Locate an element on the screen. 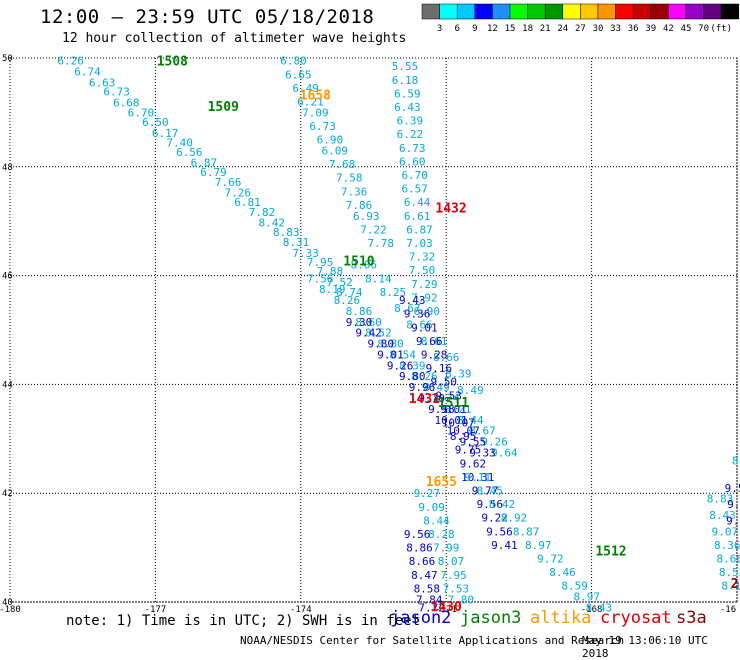 The height and width of the screenshot is (660, 740). color-scale-legend: 3 6 9 12 15 18 21 24 27 30 33 36 39 42 45 70 (ft) is located at coordinates (580, 18).